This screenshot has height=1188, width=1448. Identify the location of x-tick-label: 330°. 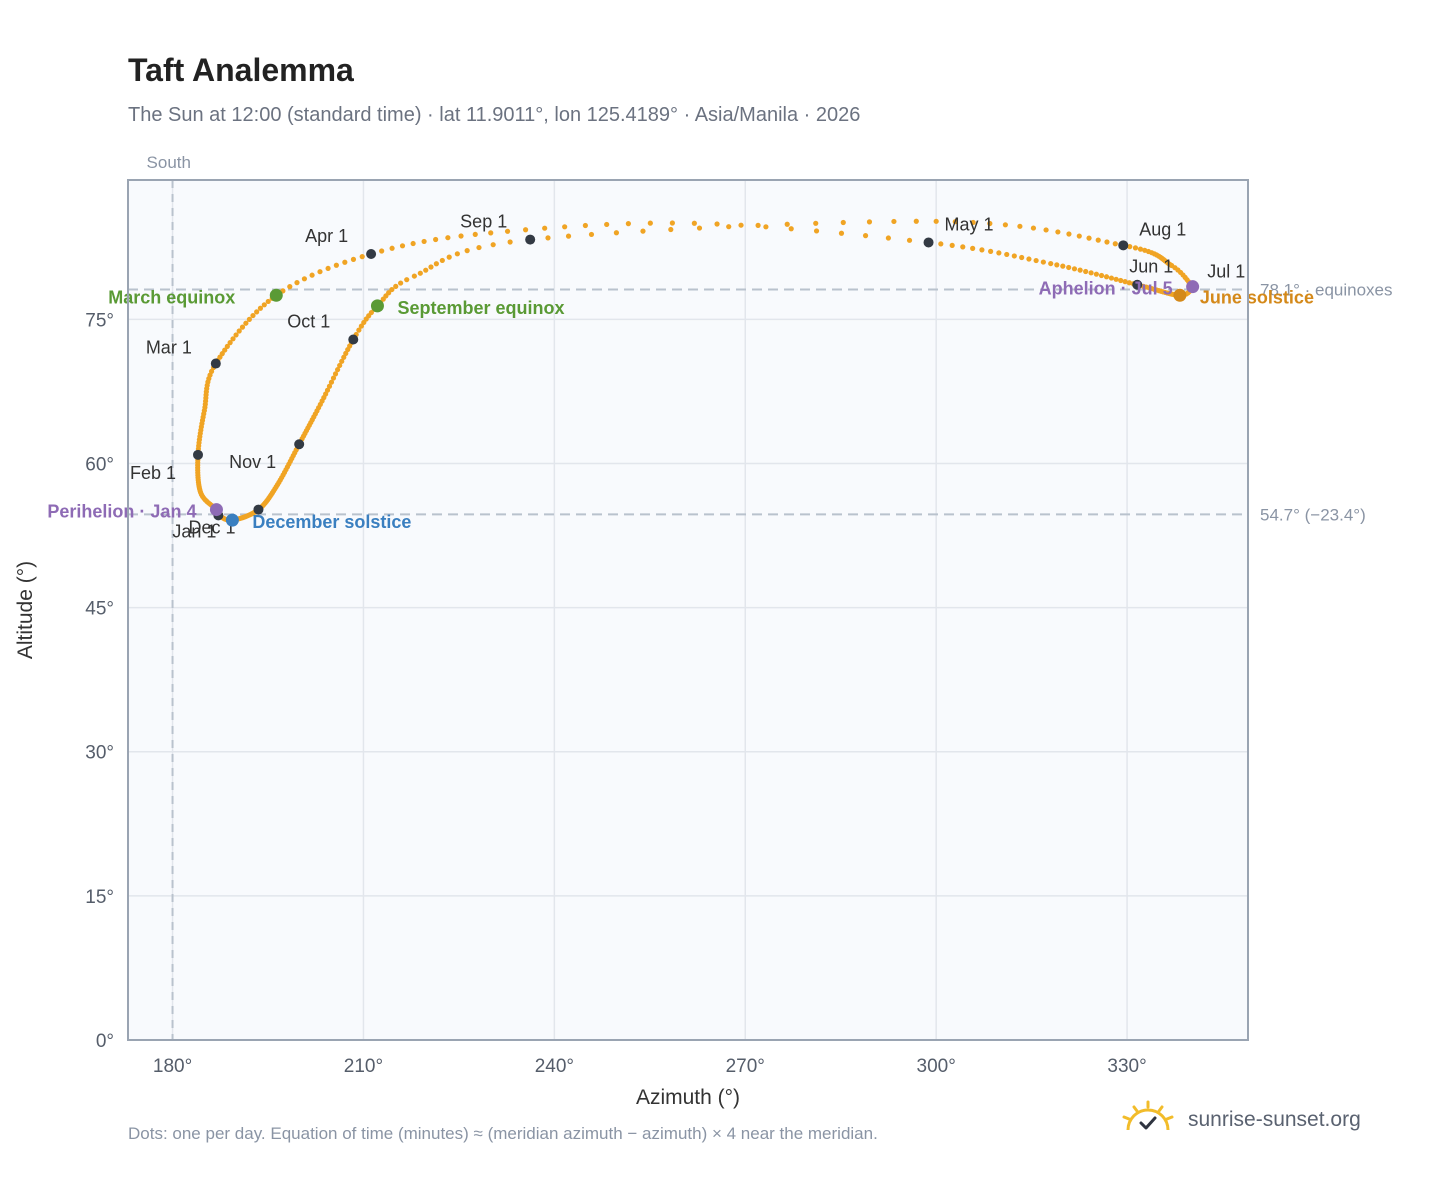
(1126, 1066).